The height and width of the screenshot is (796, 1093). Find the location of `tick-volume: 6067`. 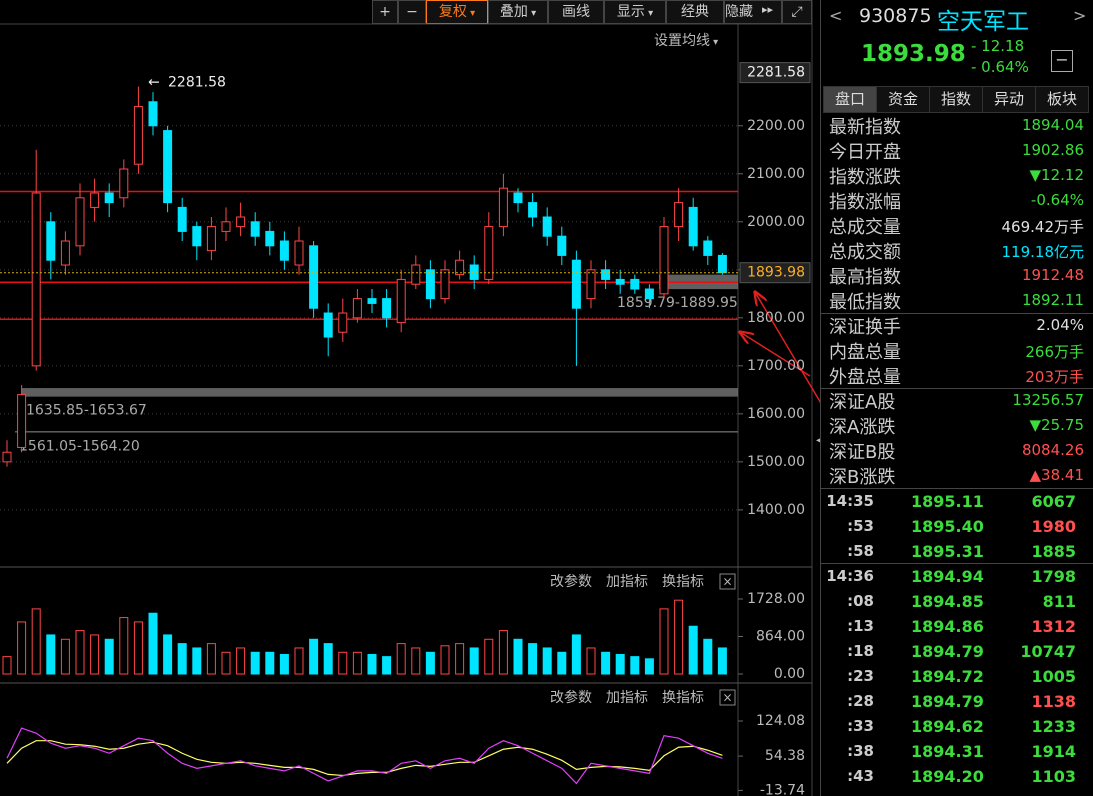

tick-volume: 6067 is located at coordinates (1053, 501).